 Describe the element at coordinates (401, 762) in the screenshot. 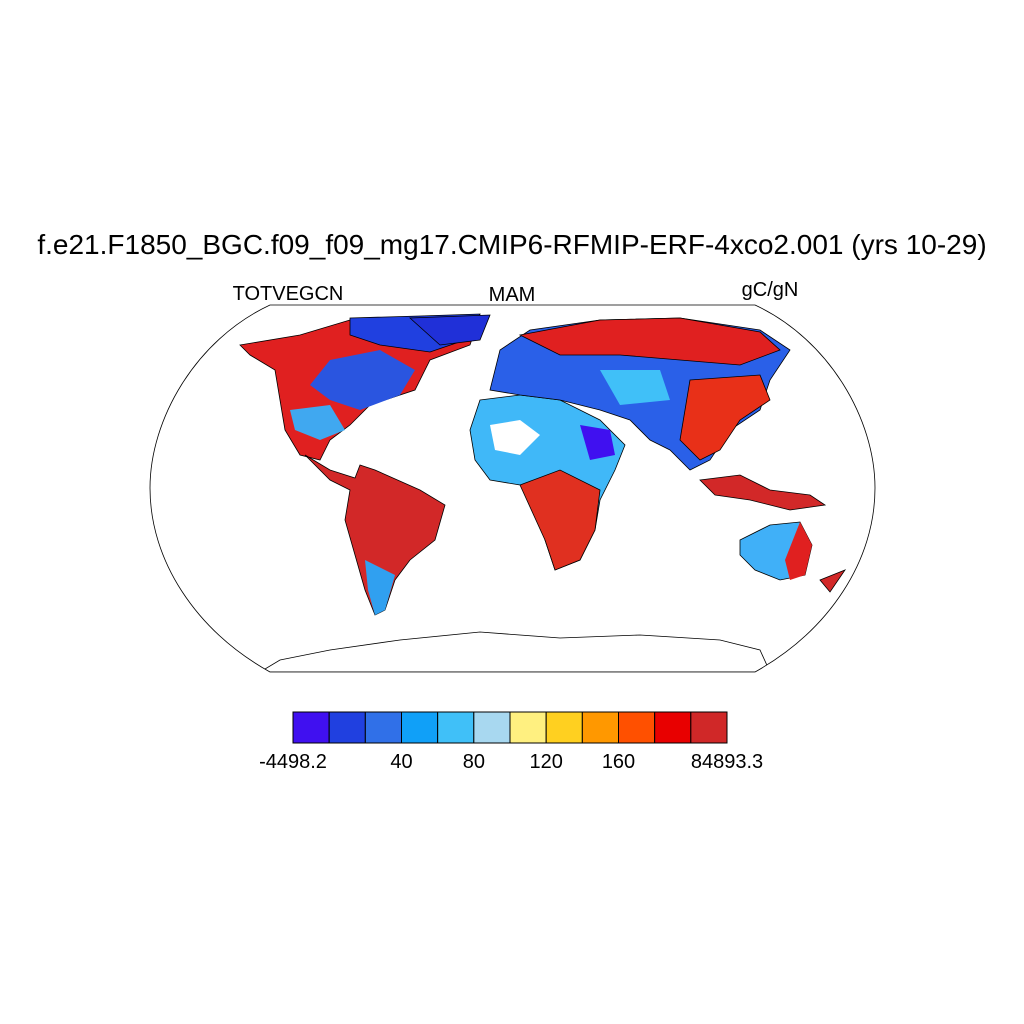

I see `colorbar-label: 40` at that location.